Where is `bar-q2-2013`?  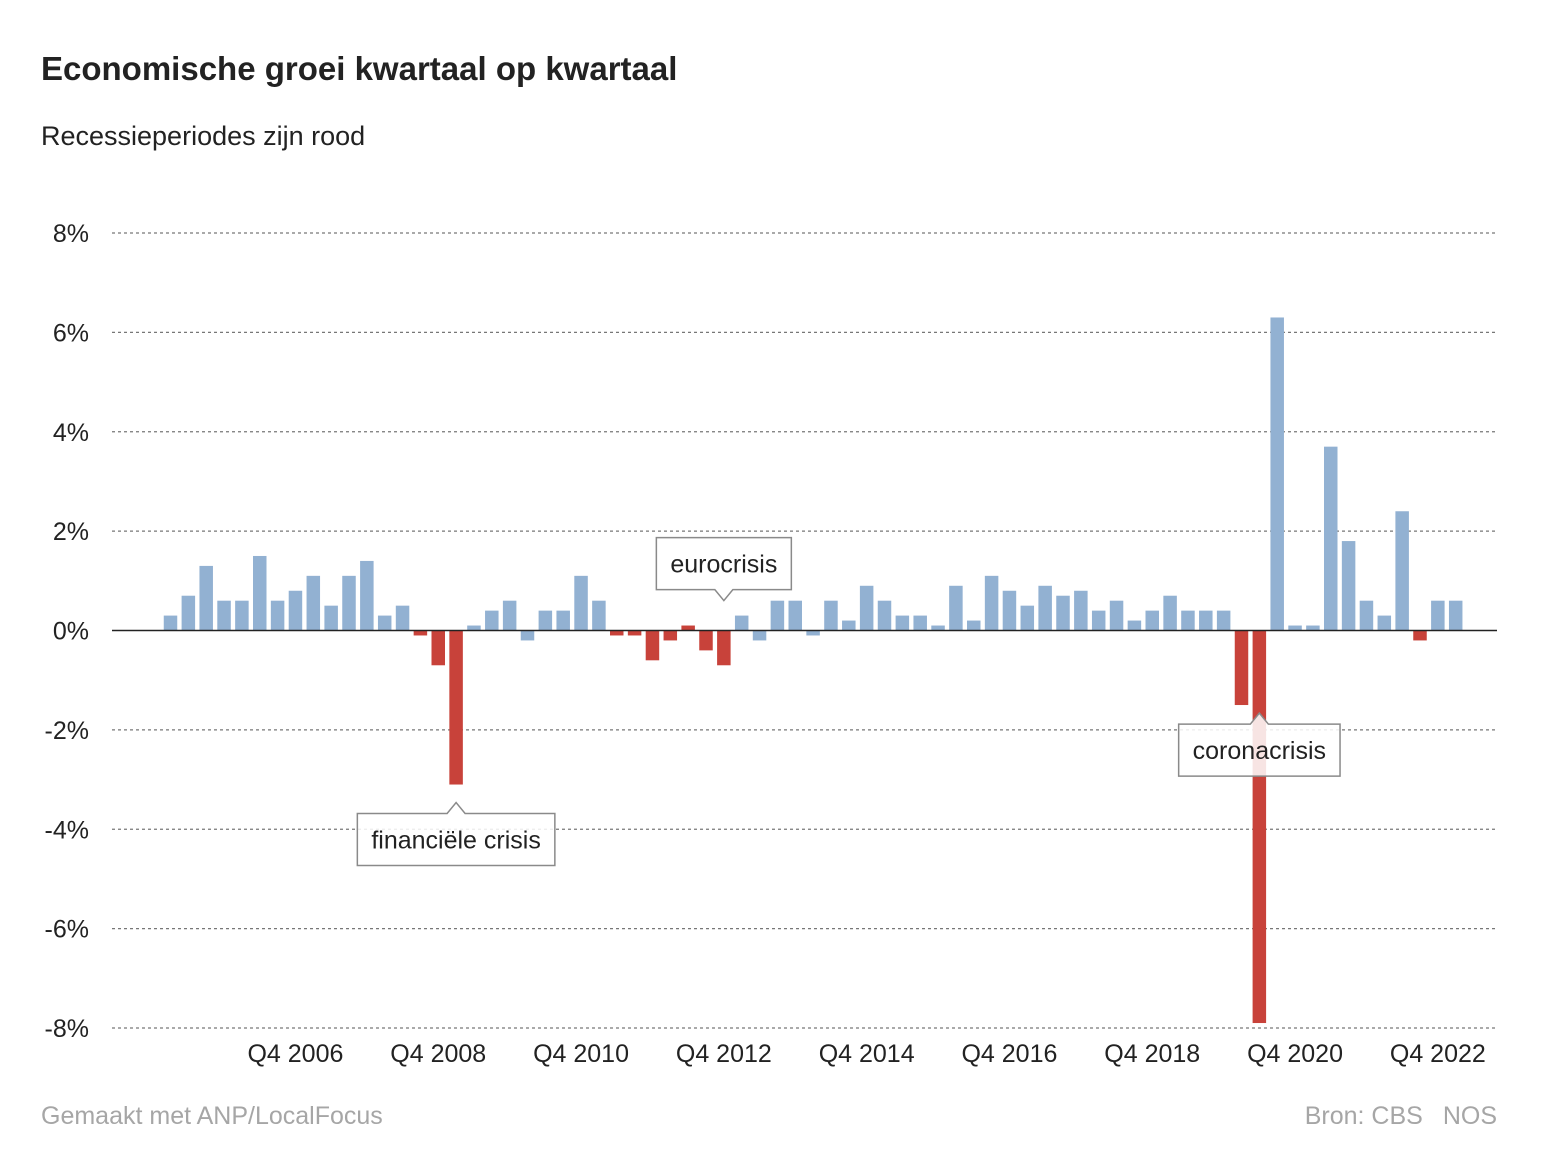
bar-q2-2013 is located at coordinates (759, 635).